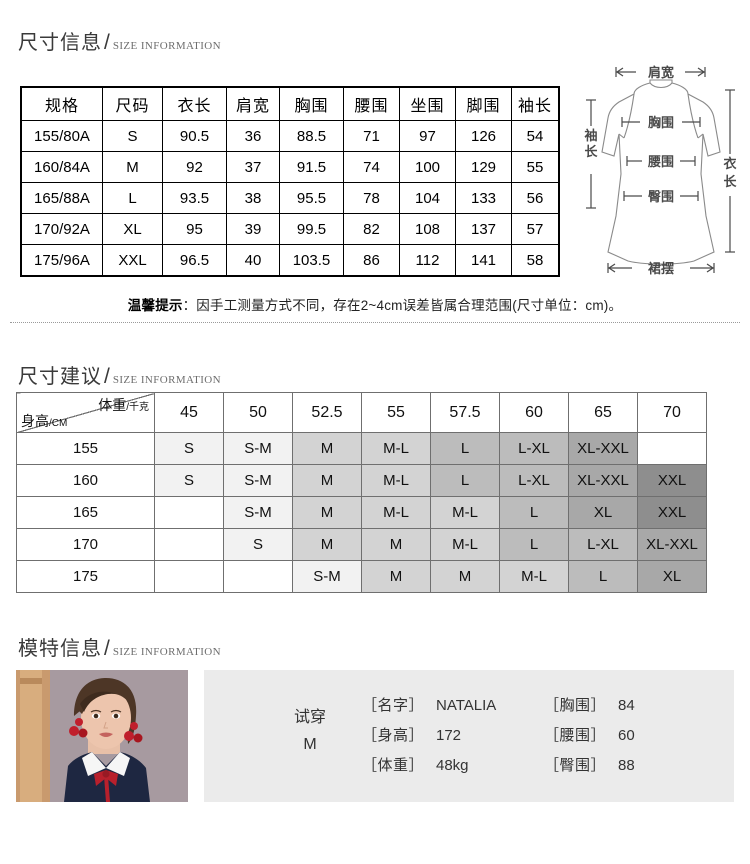  Describe the element at coordinates (132, 103) in the screenshot. I see `spec-header-cell-1: 尺码` at that location.